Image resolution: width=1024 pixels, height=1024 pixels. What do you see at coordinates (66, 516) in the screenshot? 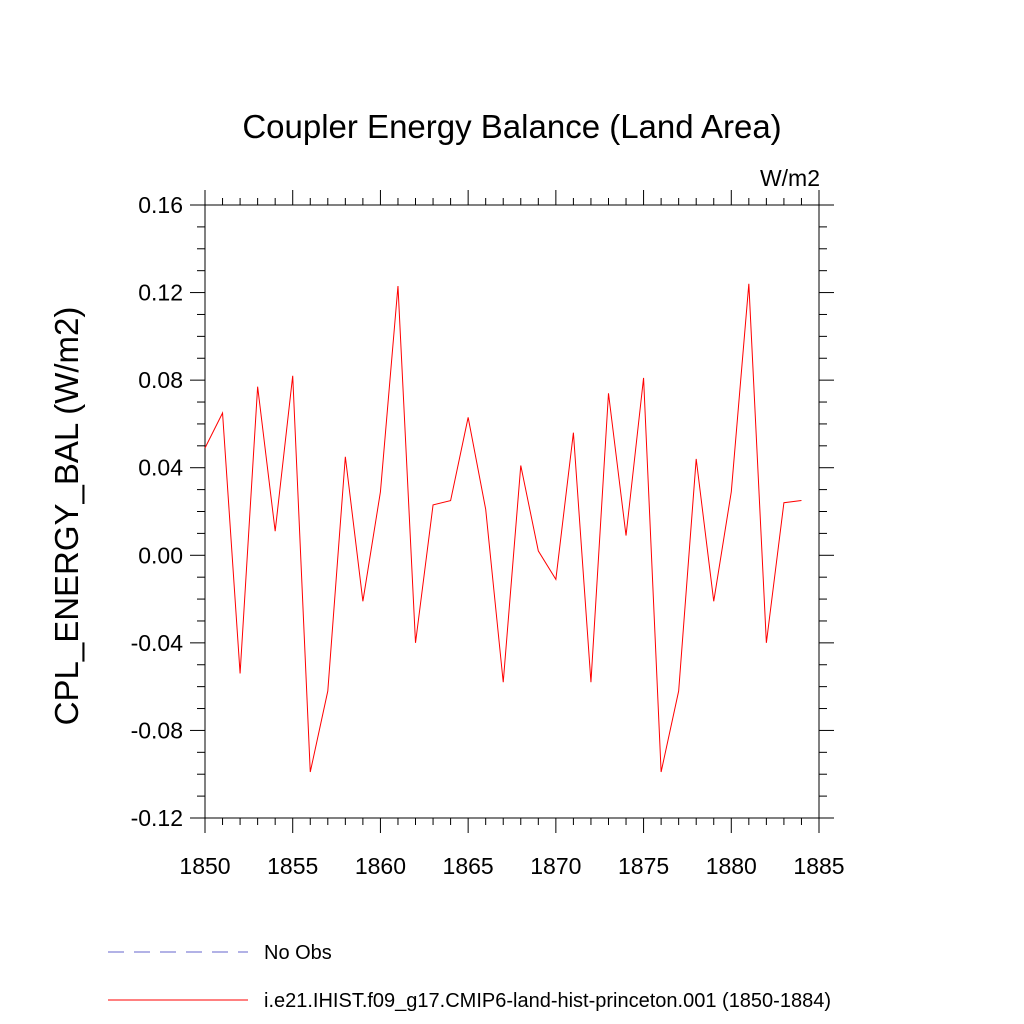
I see `y-axis-label: CPL_ENERGY_BAL (W/m2)` at bounding box center [66, 516].